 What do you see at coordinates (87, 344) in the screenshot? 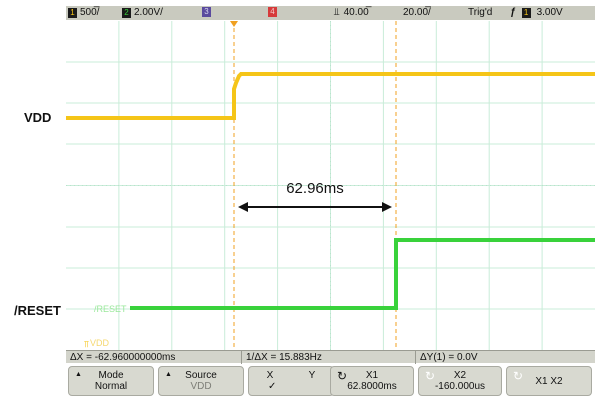
I see `vdd-ground-marker: ⫪` at bounding box center [87, 344].